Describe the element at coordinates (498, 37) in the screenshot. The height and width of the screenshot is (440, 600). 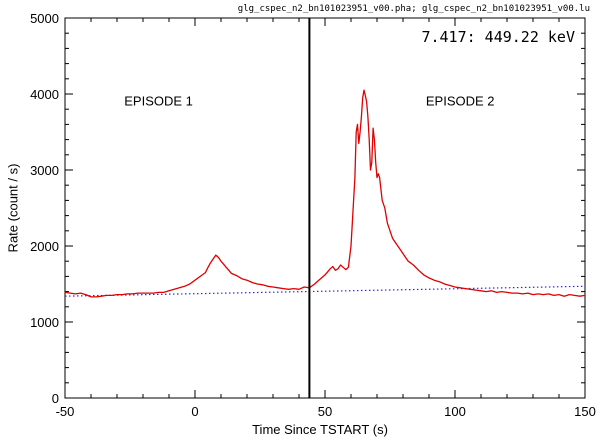
I see `energy-range-label: 7.417: 449.22 keV` at that location.